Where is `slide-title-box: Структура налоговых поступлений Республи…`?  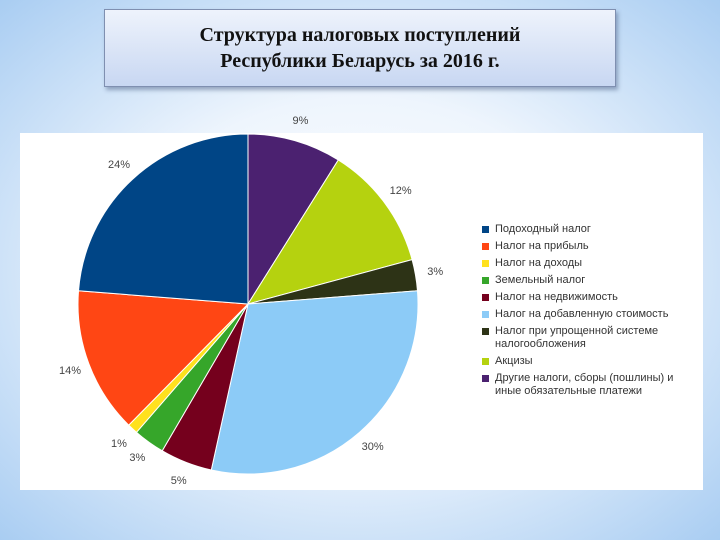 slide-title-box: Структура налоговых поступлений Республи… is located at coordinates (360, 48).